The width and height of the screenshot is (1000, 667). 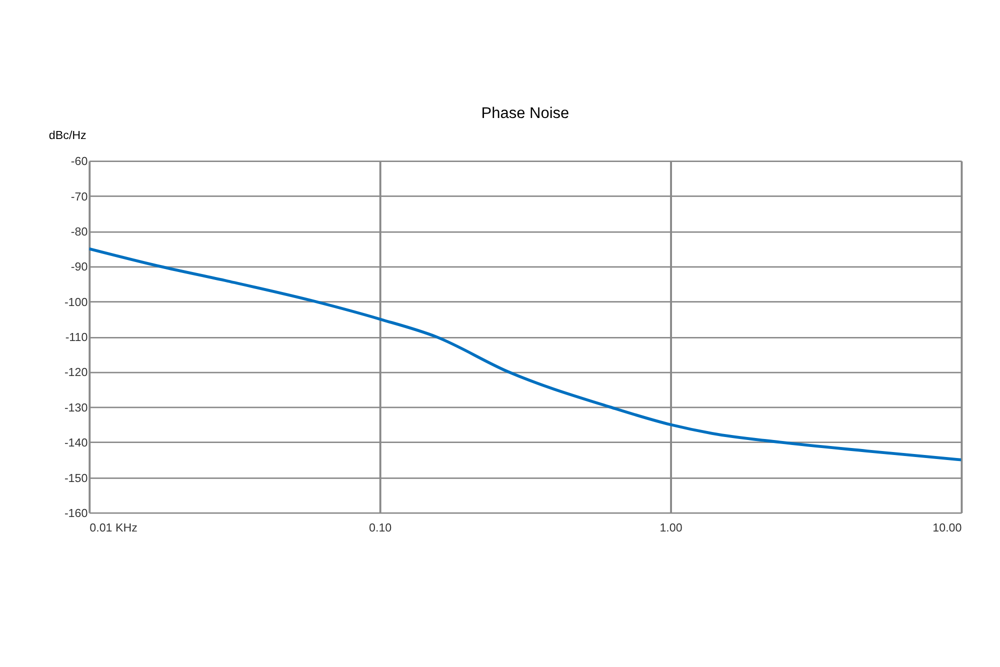 What do you see at coordinates (76, 443) in the screenshot?
I see `y-tick-label: -140` at bounding box center [76, 443].